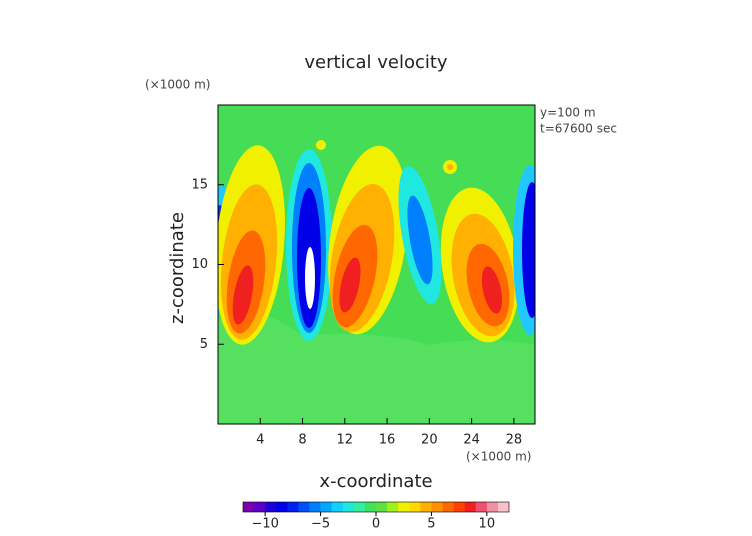 The image size is (752, 536). What do you see at coordinates (376, 524) in the screenshot?
I see `colorbar-tick-label: 0` at bounding box center [376, 524].